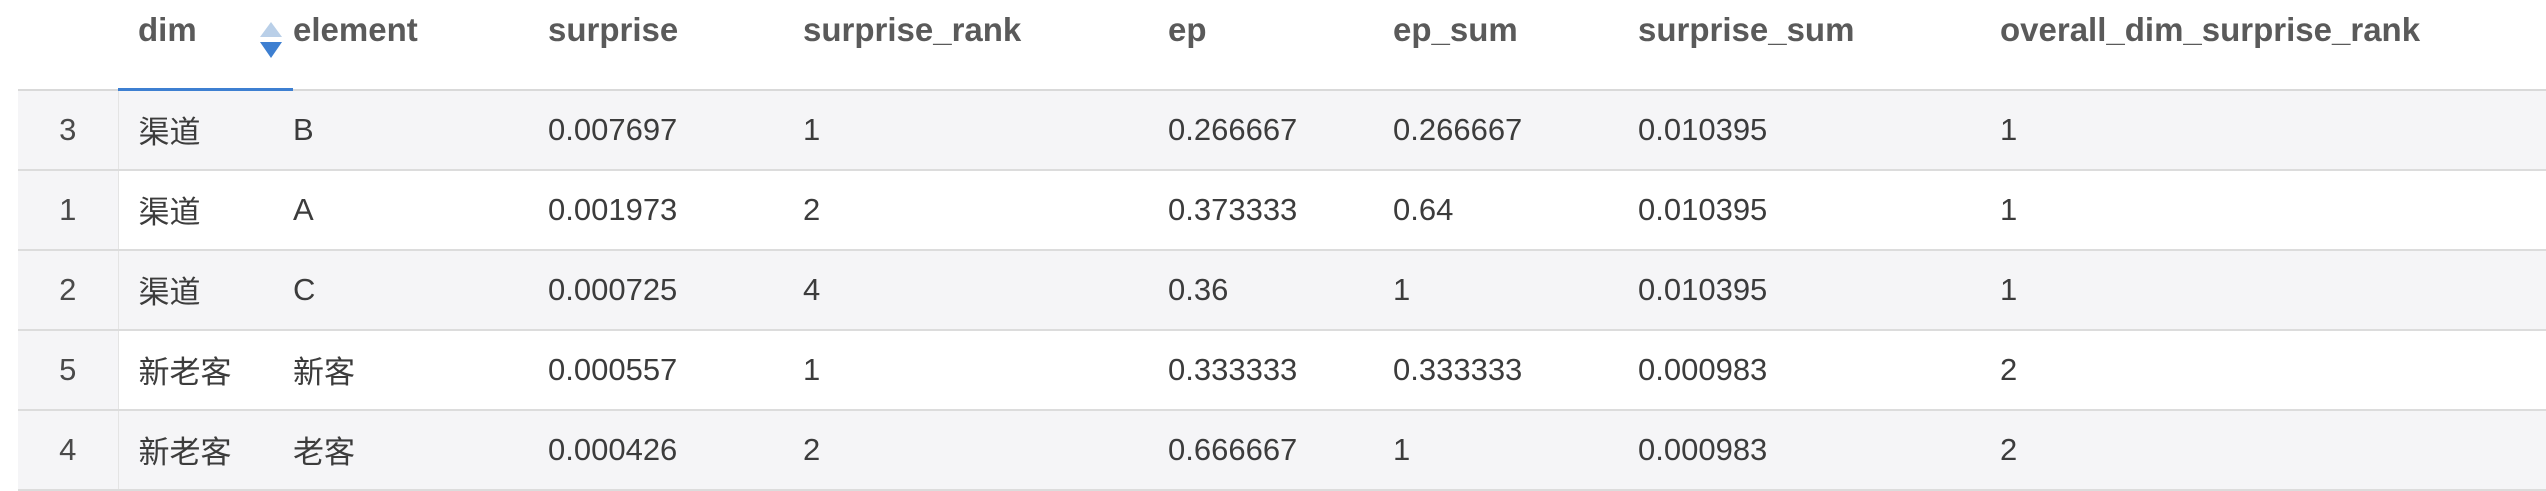 The image size is (2546, 491). What do you see at coordinates (68, 290) in the screenshot?
I see `row-index: 2` at bounding box center [68, 290].